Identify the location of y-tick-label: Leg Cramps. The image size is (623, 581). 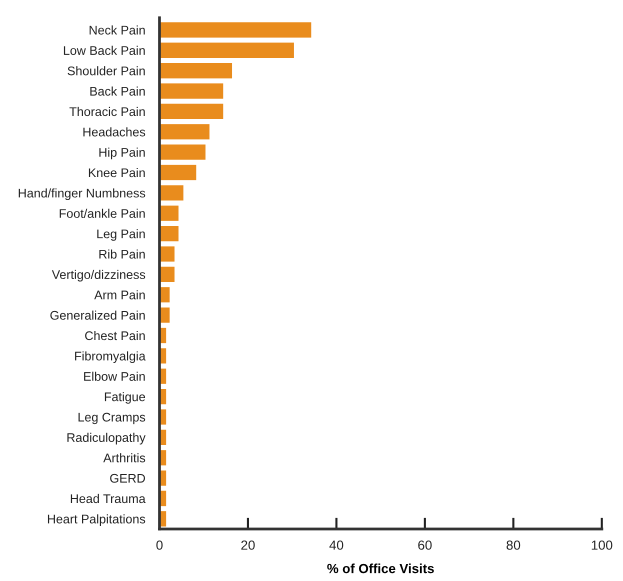
(112, 418).